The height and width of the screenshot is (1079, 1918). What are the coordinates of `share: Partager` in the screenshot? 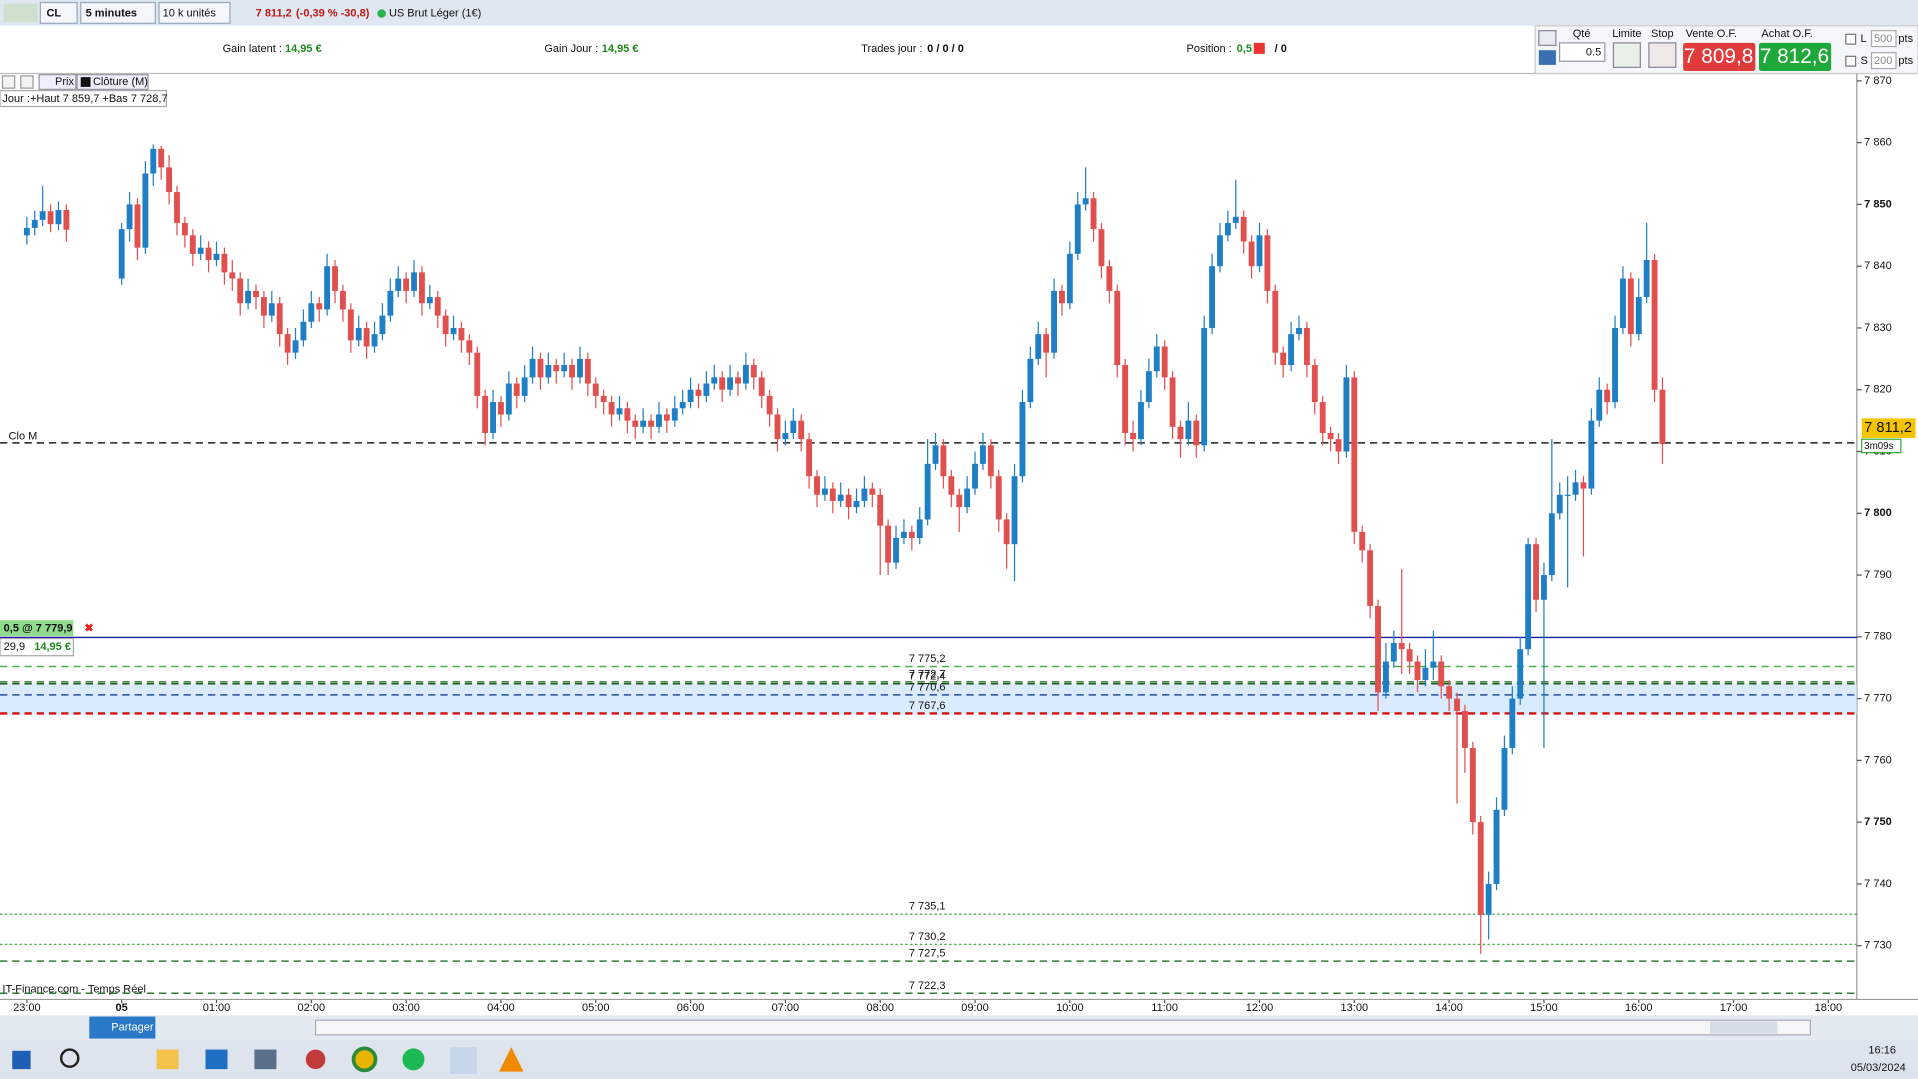 It's located at (132, 1027).